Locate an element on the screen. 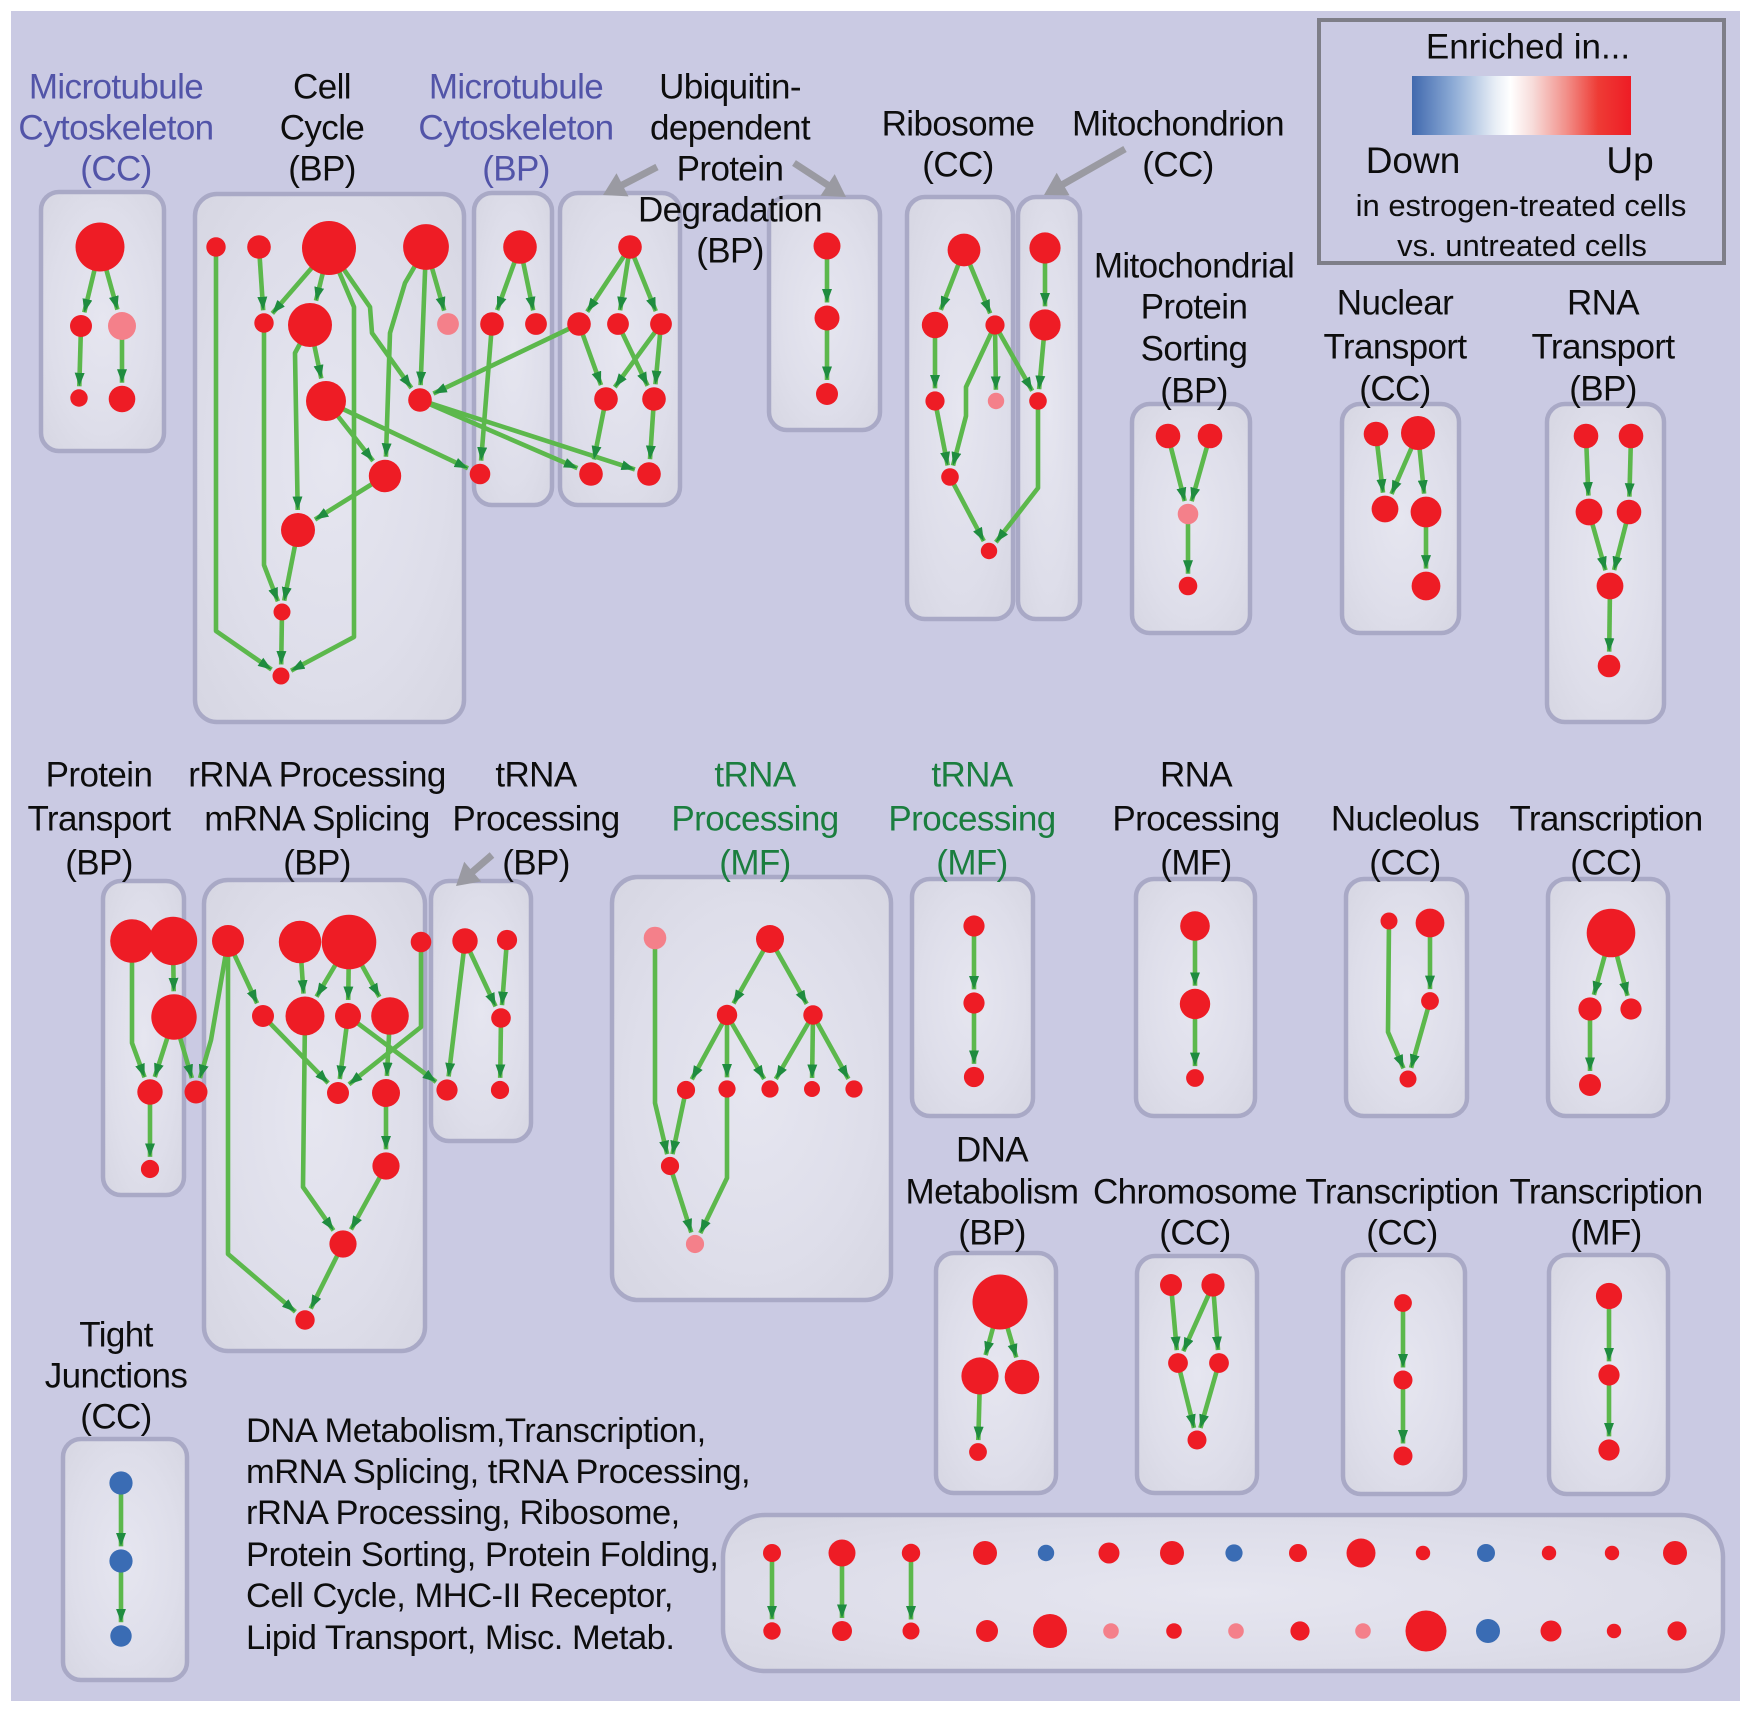 The height and width of the screenshot is (1720, 1750). svg-text: DNA is located at coordinates (992, 1149).